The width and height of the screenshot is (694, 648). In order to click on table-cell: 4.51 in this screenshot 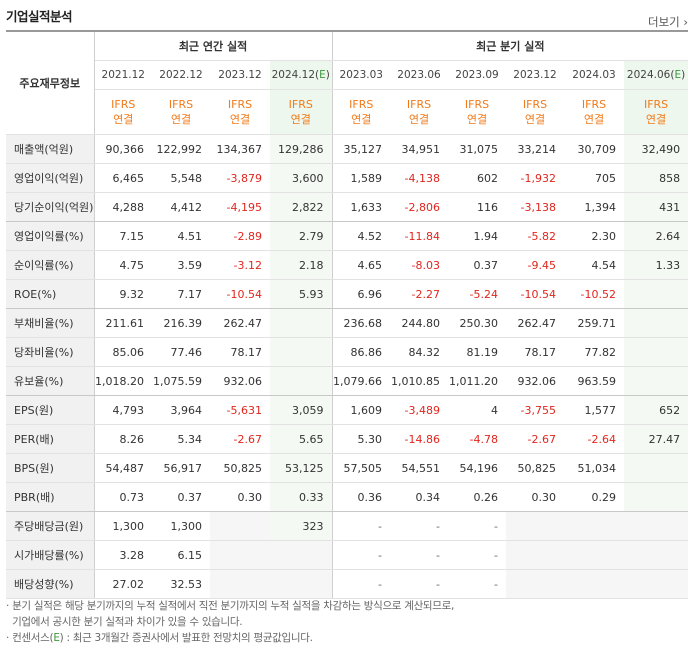, I will do `click(181, 236)`.